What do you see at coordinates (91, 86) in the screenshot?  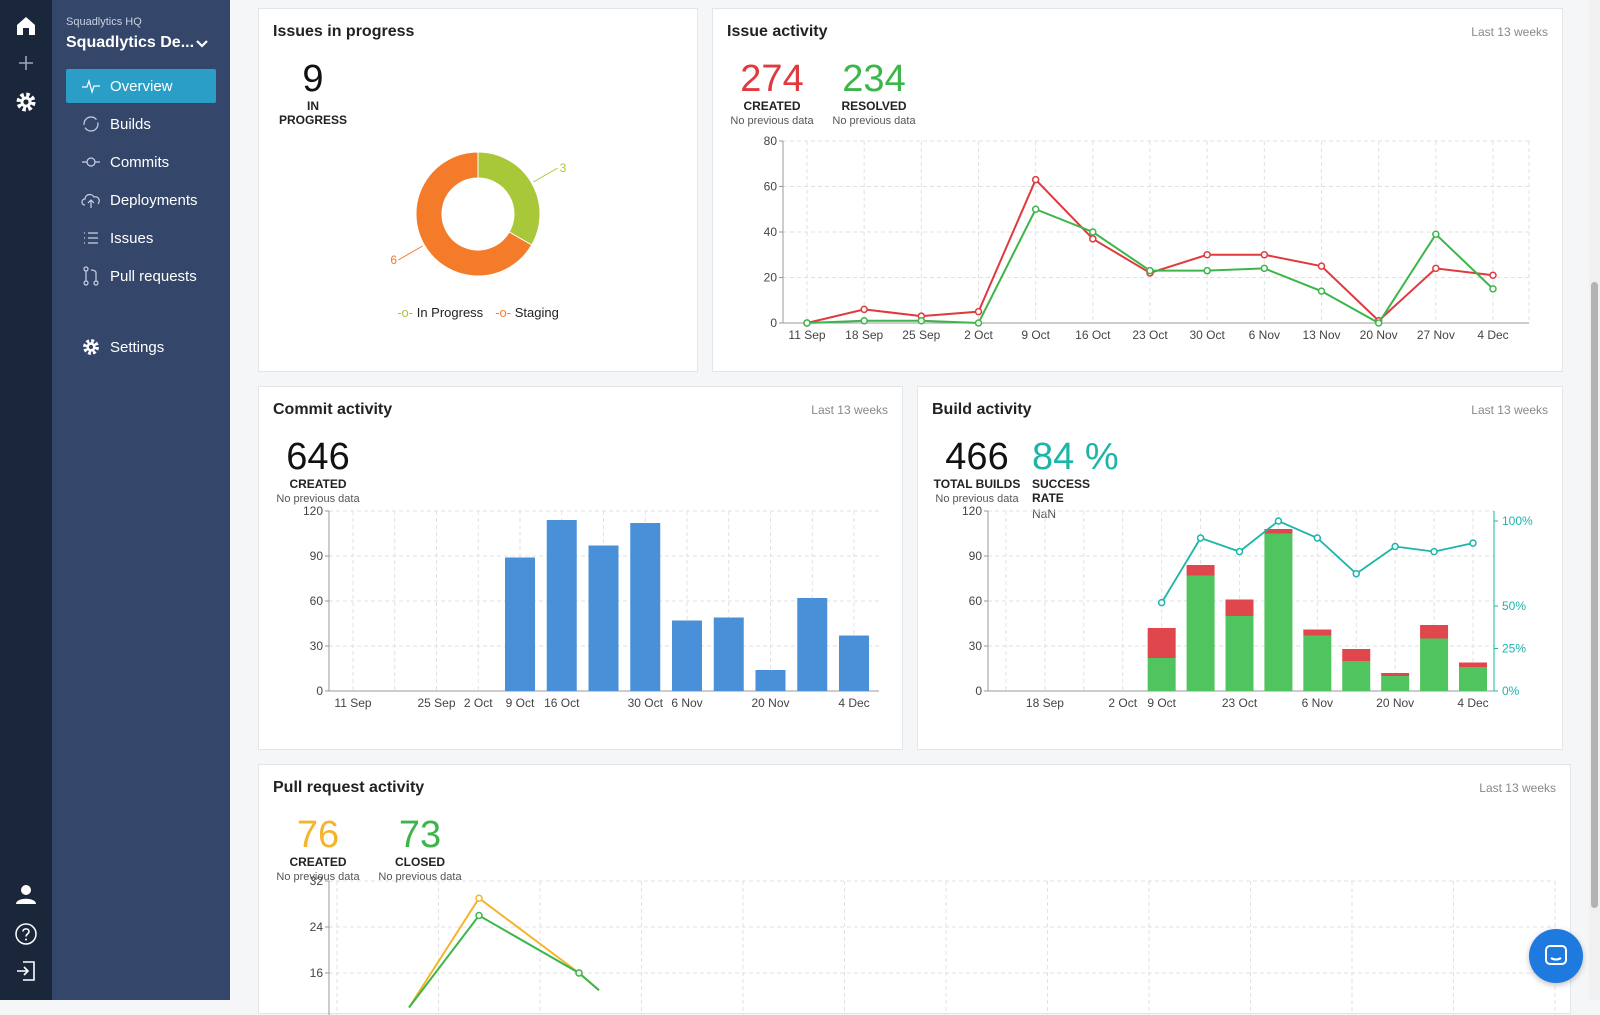 I see `activity-icon` at bounding box center [91, 86].